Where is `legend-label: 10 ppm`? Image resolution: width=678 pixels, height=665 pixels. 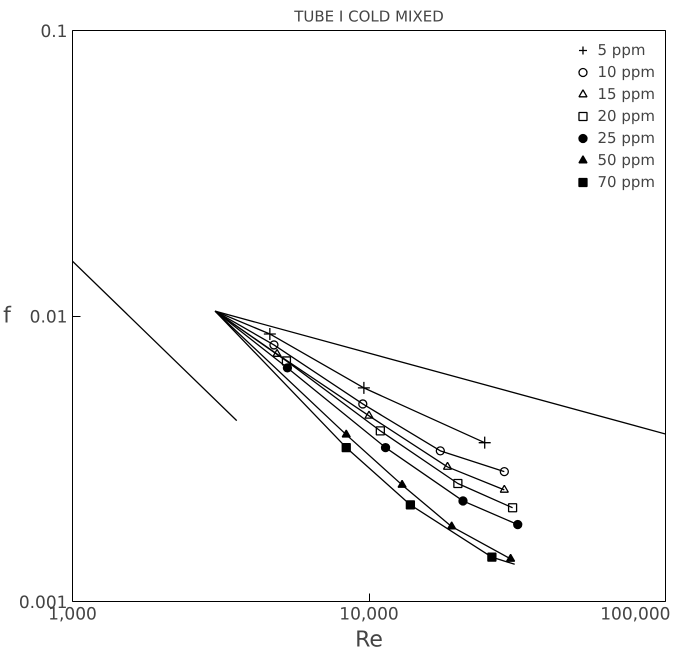
legend-label: 10 ppm is located at coordinates (626, 72).